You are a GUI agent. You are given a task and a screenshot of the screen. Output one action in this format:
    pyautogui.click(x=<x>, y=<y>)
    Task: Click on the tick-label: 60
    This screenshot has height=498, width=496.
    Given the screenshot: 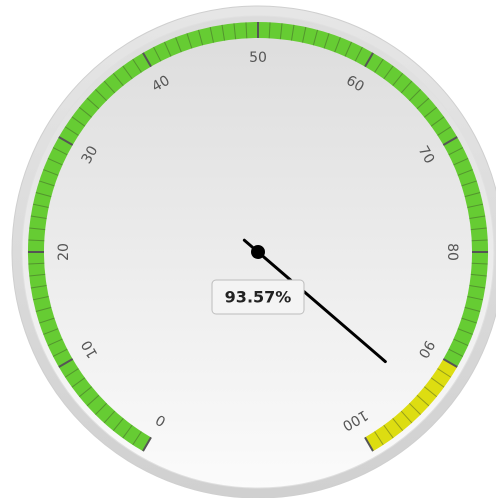 What is the action you would take?
    pyautogui.click(x=354, y=84)
    